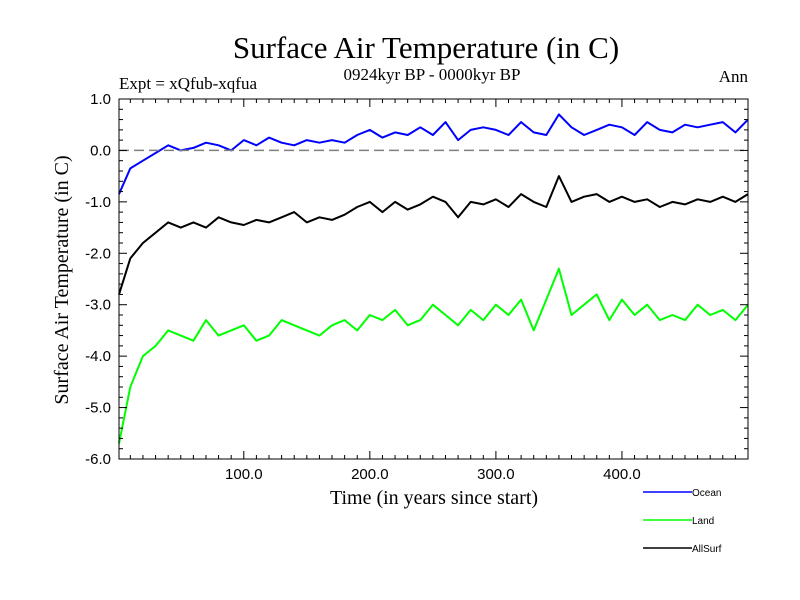  I want to click on series-line-ocean, so click(433, 154).